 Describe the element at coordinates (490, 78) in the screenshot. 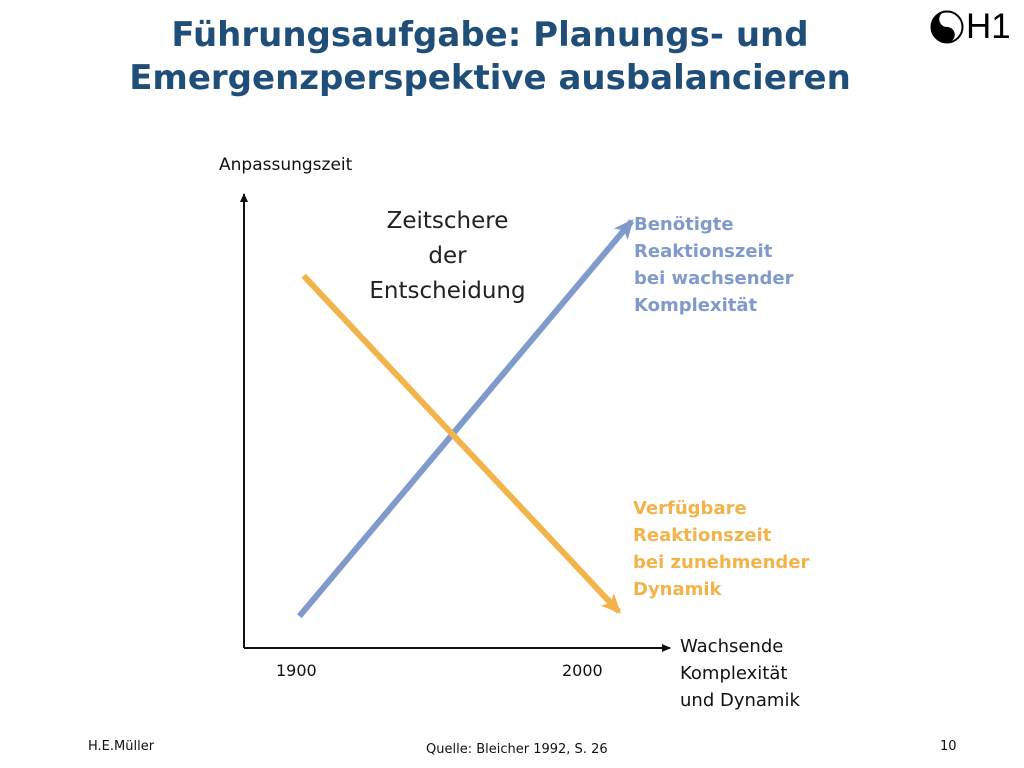

I see `title-line-2: Emergenzperspektive ausbalancieren` at that location.